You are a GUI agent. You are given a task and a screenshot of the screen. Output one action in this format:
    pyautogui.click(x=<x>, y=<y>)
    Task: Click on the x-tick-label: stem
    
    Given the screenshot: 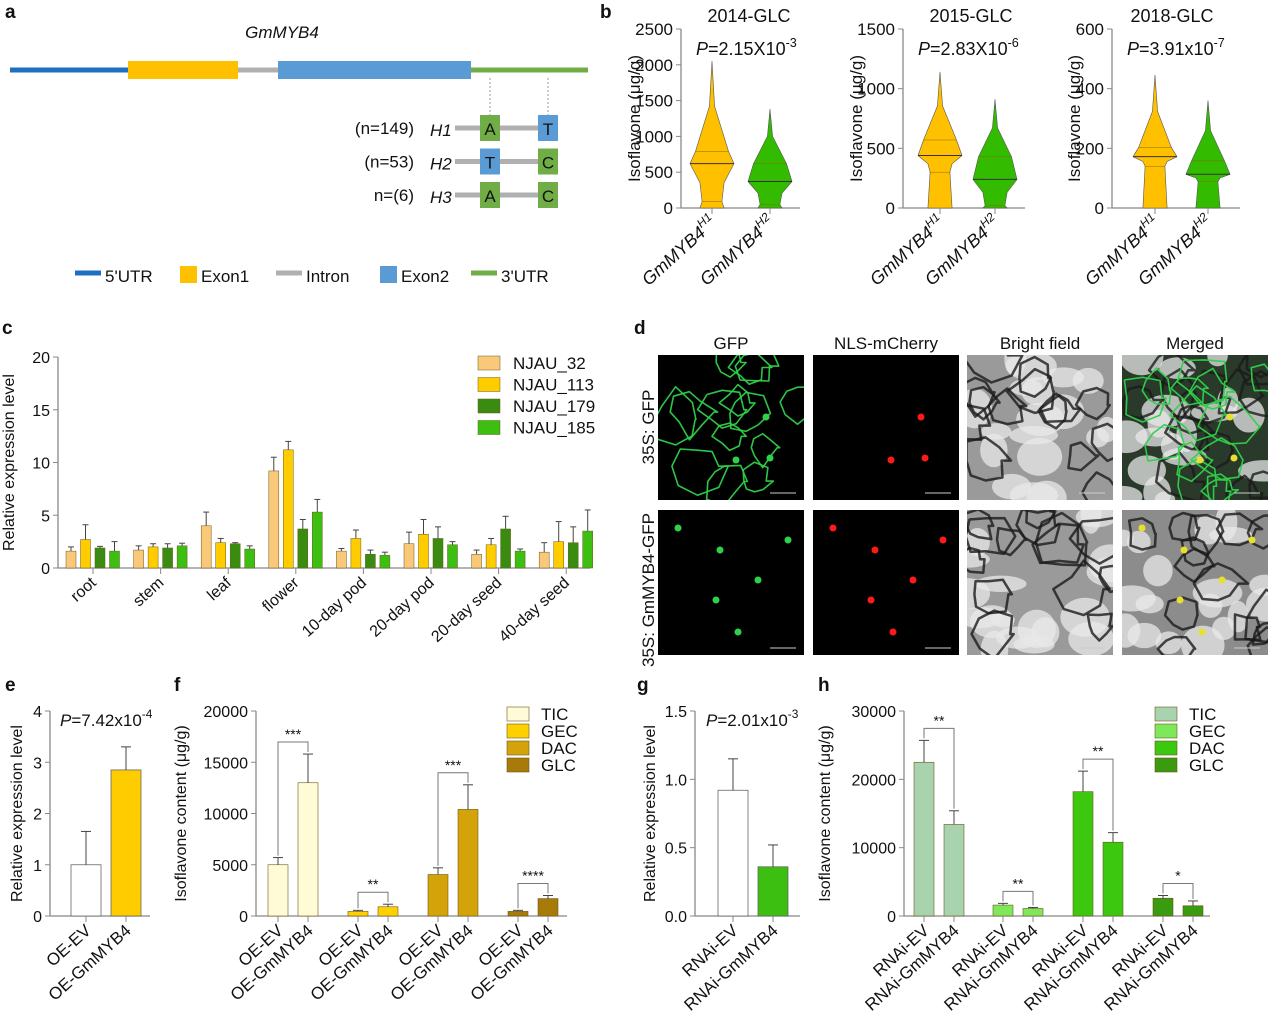 What is the action you would take?
    pyautogui.click(x=148, y=592)
    